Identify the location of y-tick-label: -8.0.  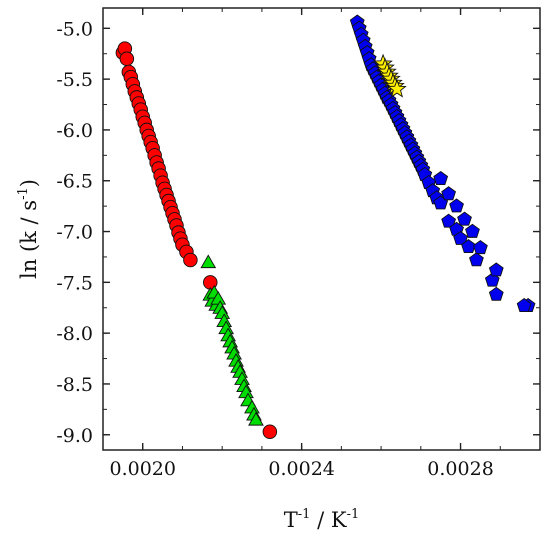
(74, 334).